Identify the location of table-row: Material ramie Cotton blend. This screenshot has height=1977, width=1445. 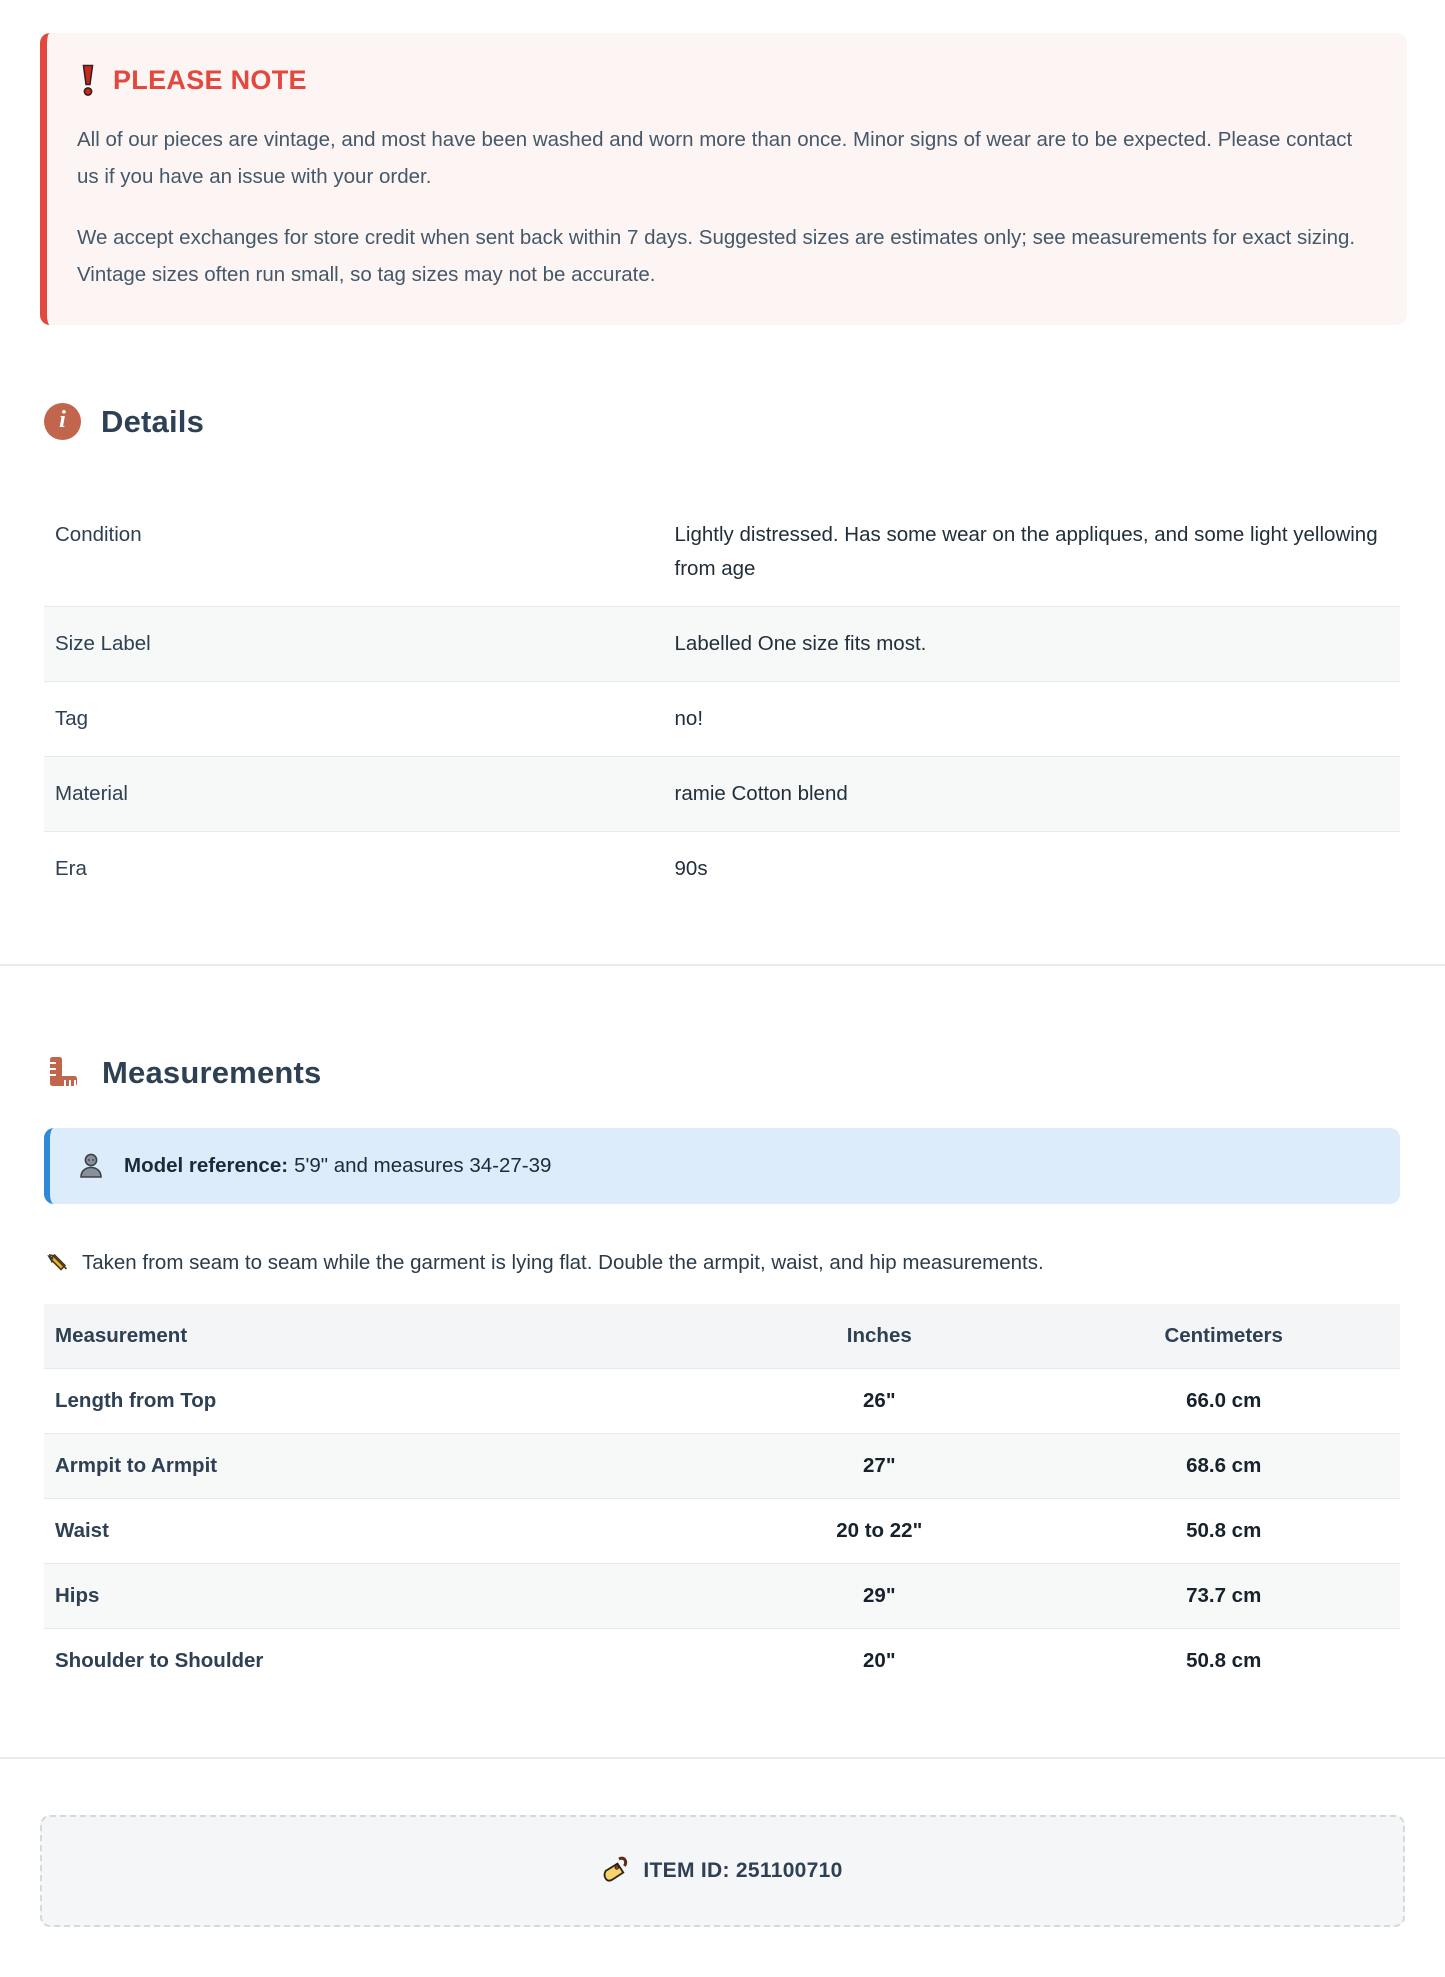
(722, 793).